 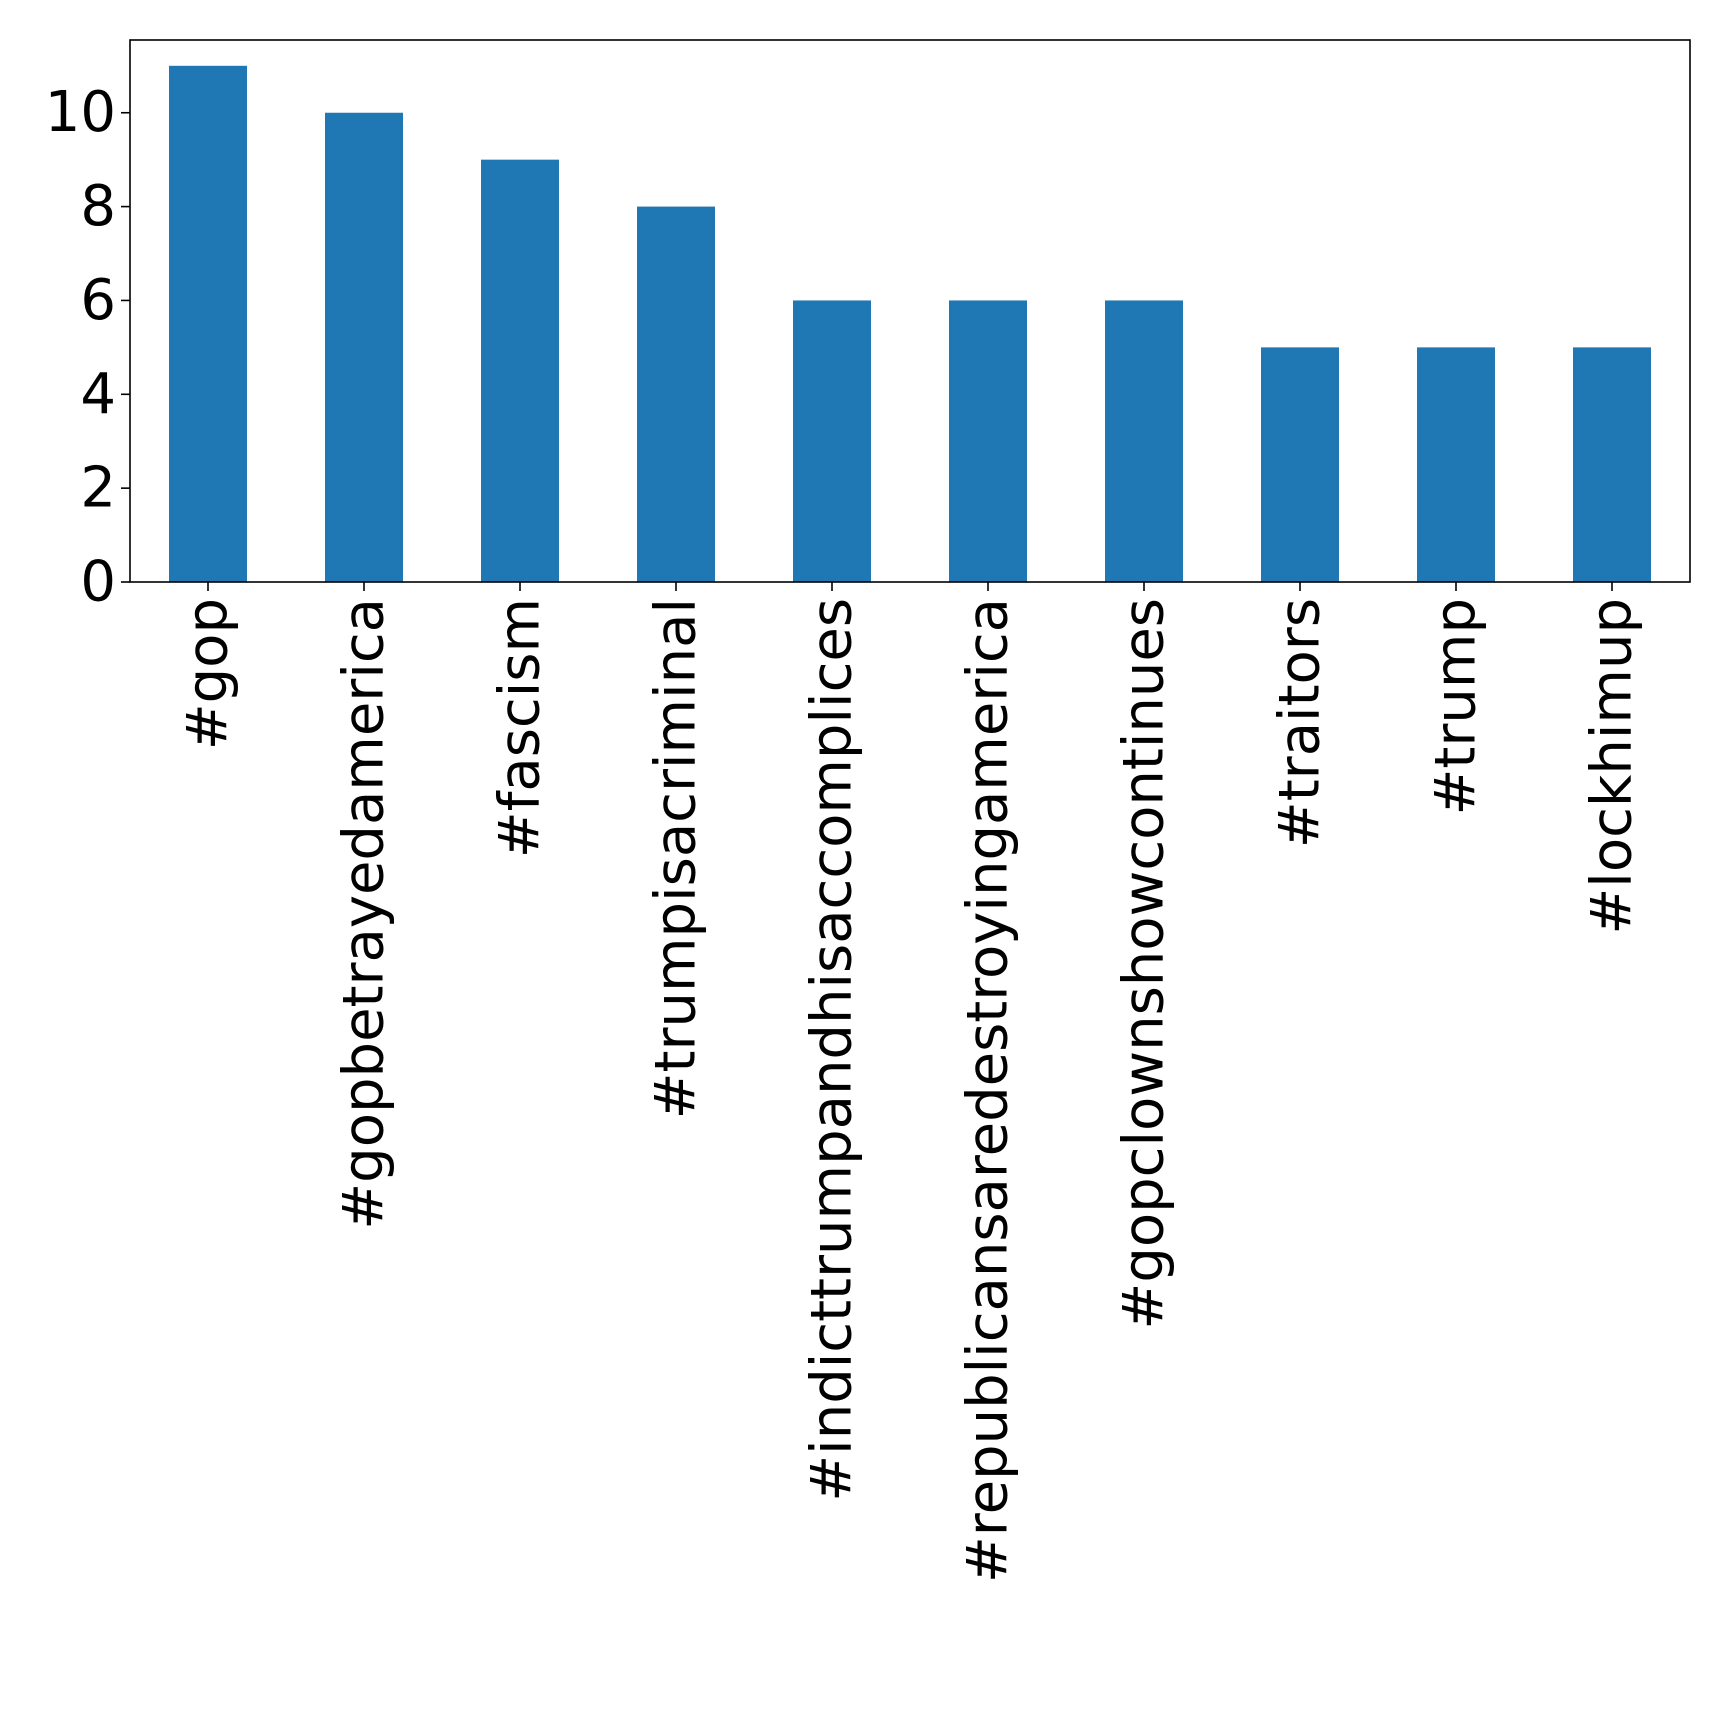 What do you see at coordinates (98, 394) in the screenshot?
I see `y-tick-label-2: 4` at bounding box center [98, 394].